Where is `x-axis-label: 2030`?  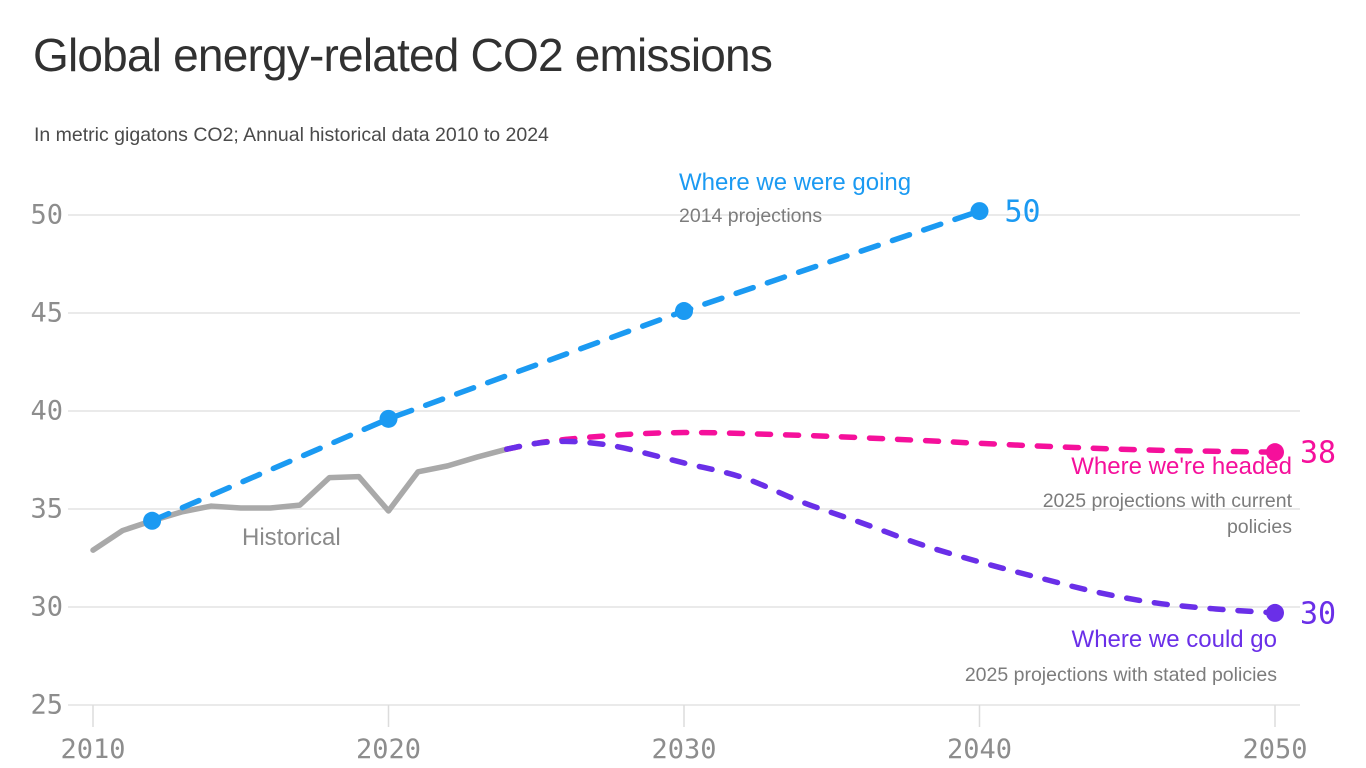
x-axis-label: 2030 is located at coordinates (683, 749).